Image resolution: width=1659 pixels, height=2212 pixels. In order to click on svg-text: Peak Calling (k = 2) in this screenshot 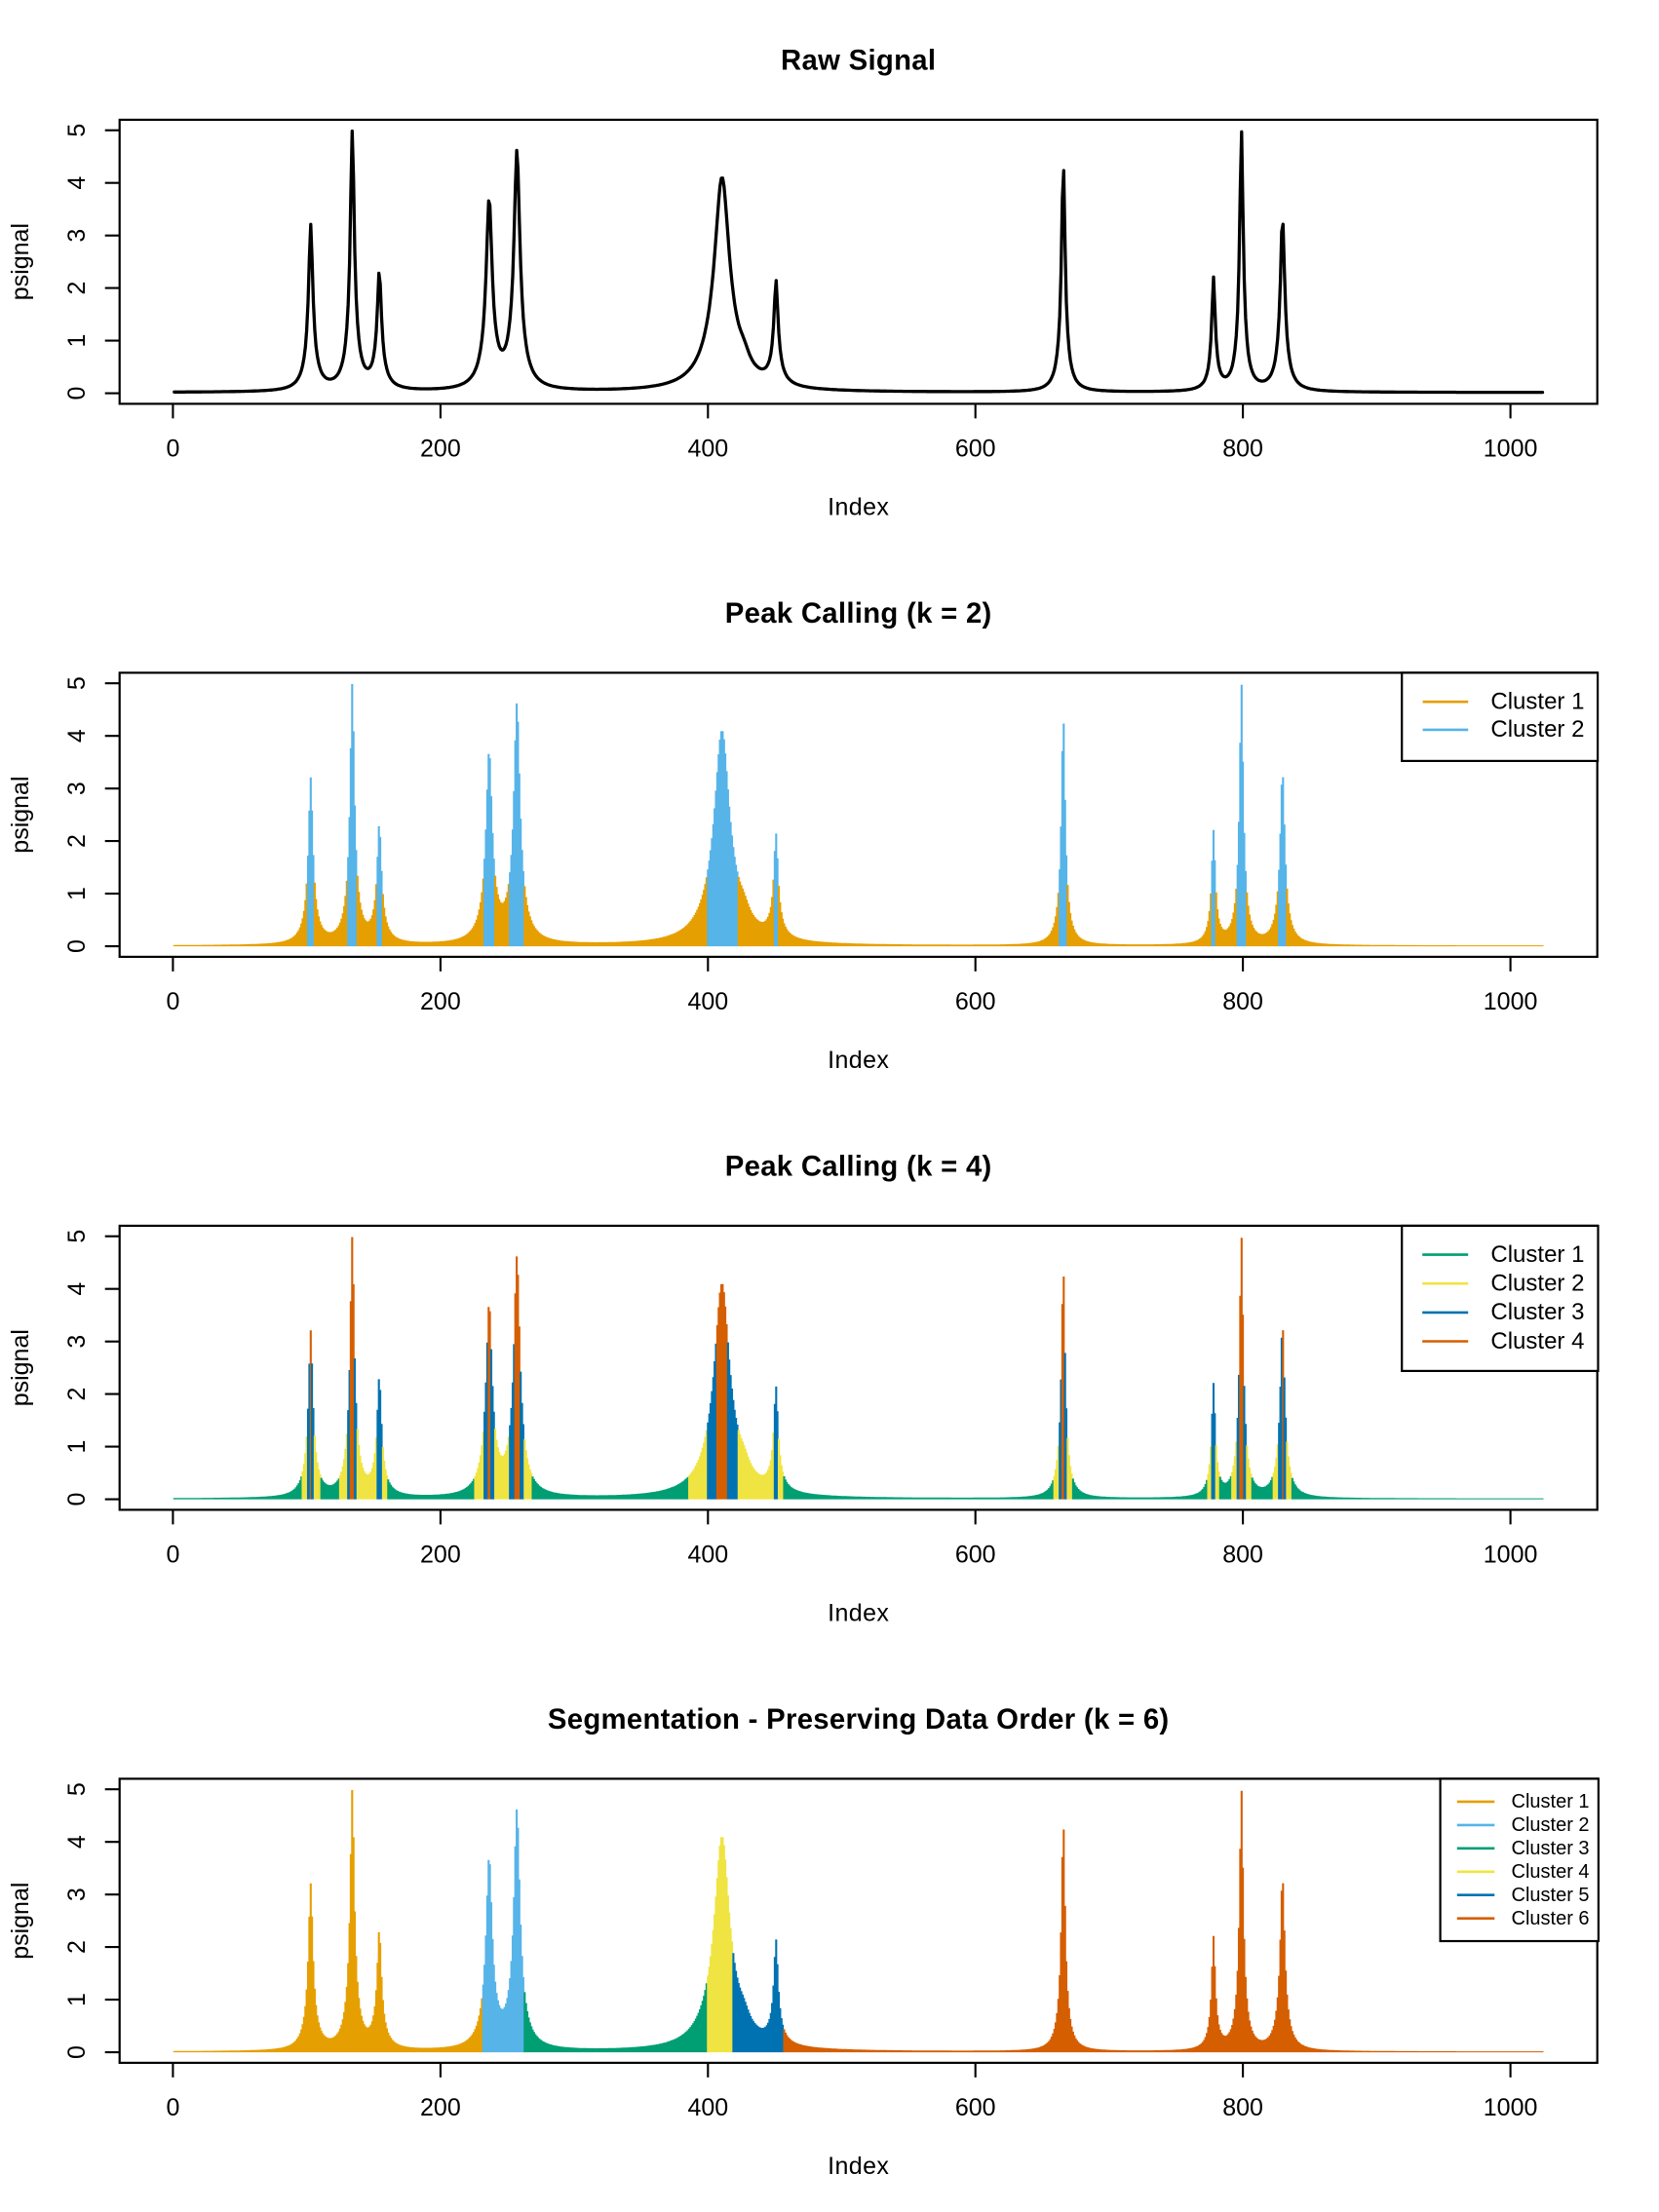, I will do `click(859, 613)`.